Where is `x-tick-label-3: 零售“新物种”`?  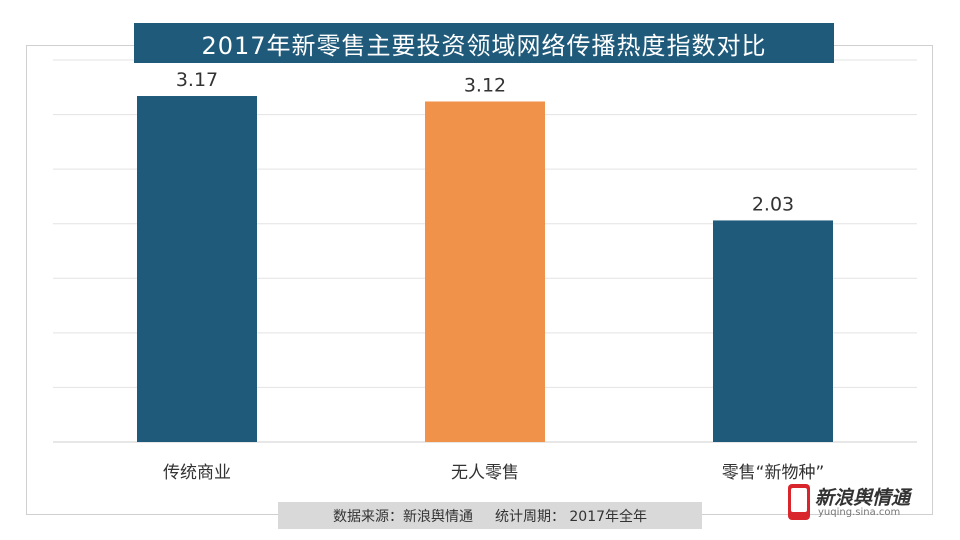
x-tick-label-3: 零售“新物种” is located at coordinates (773, 473).